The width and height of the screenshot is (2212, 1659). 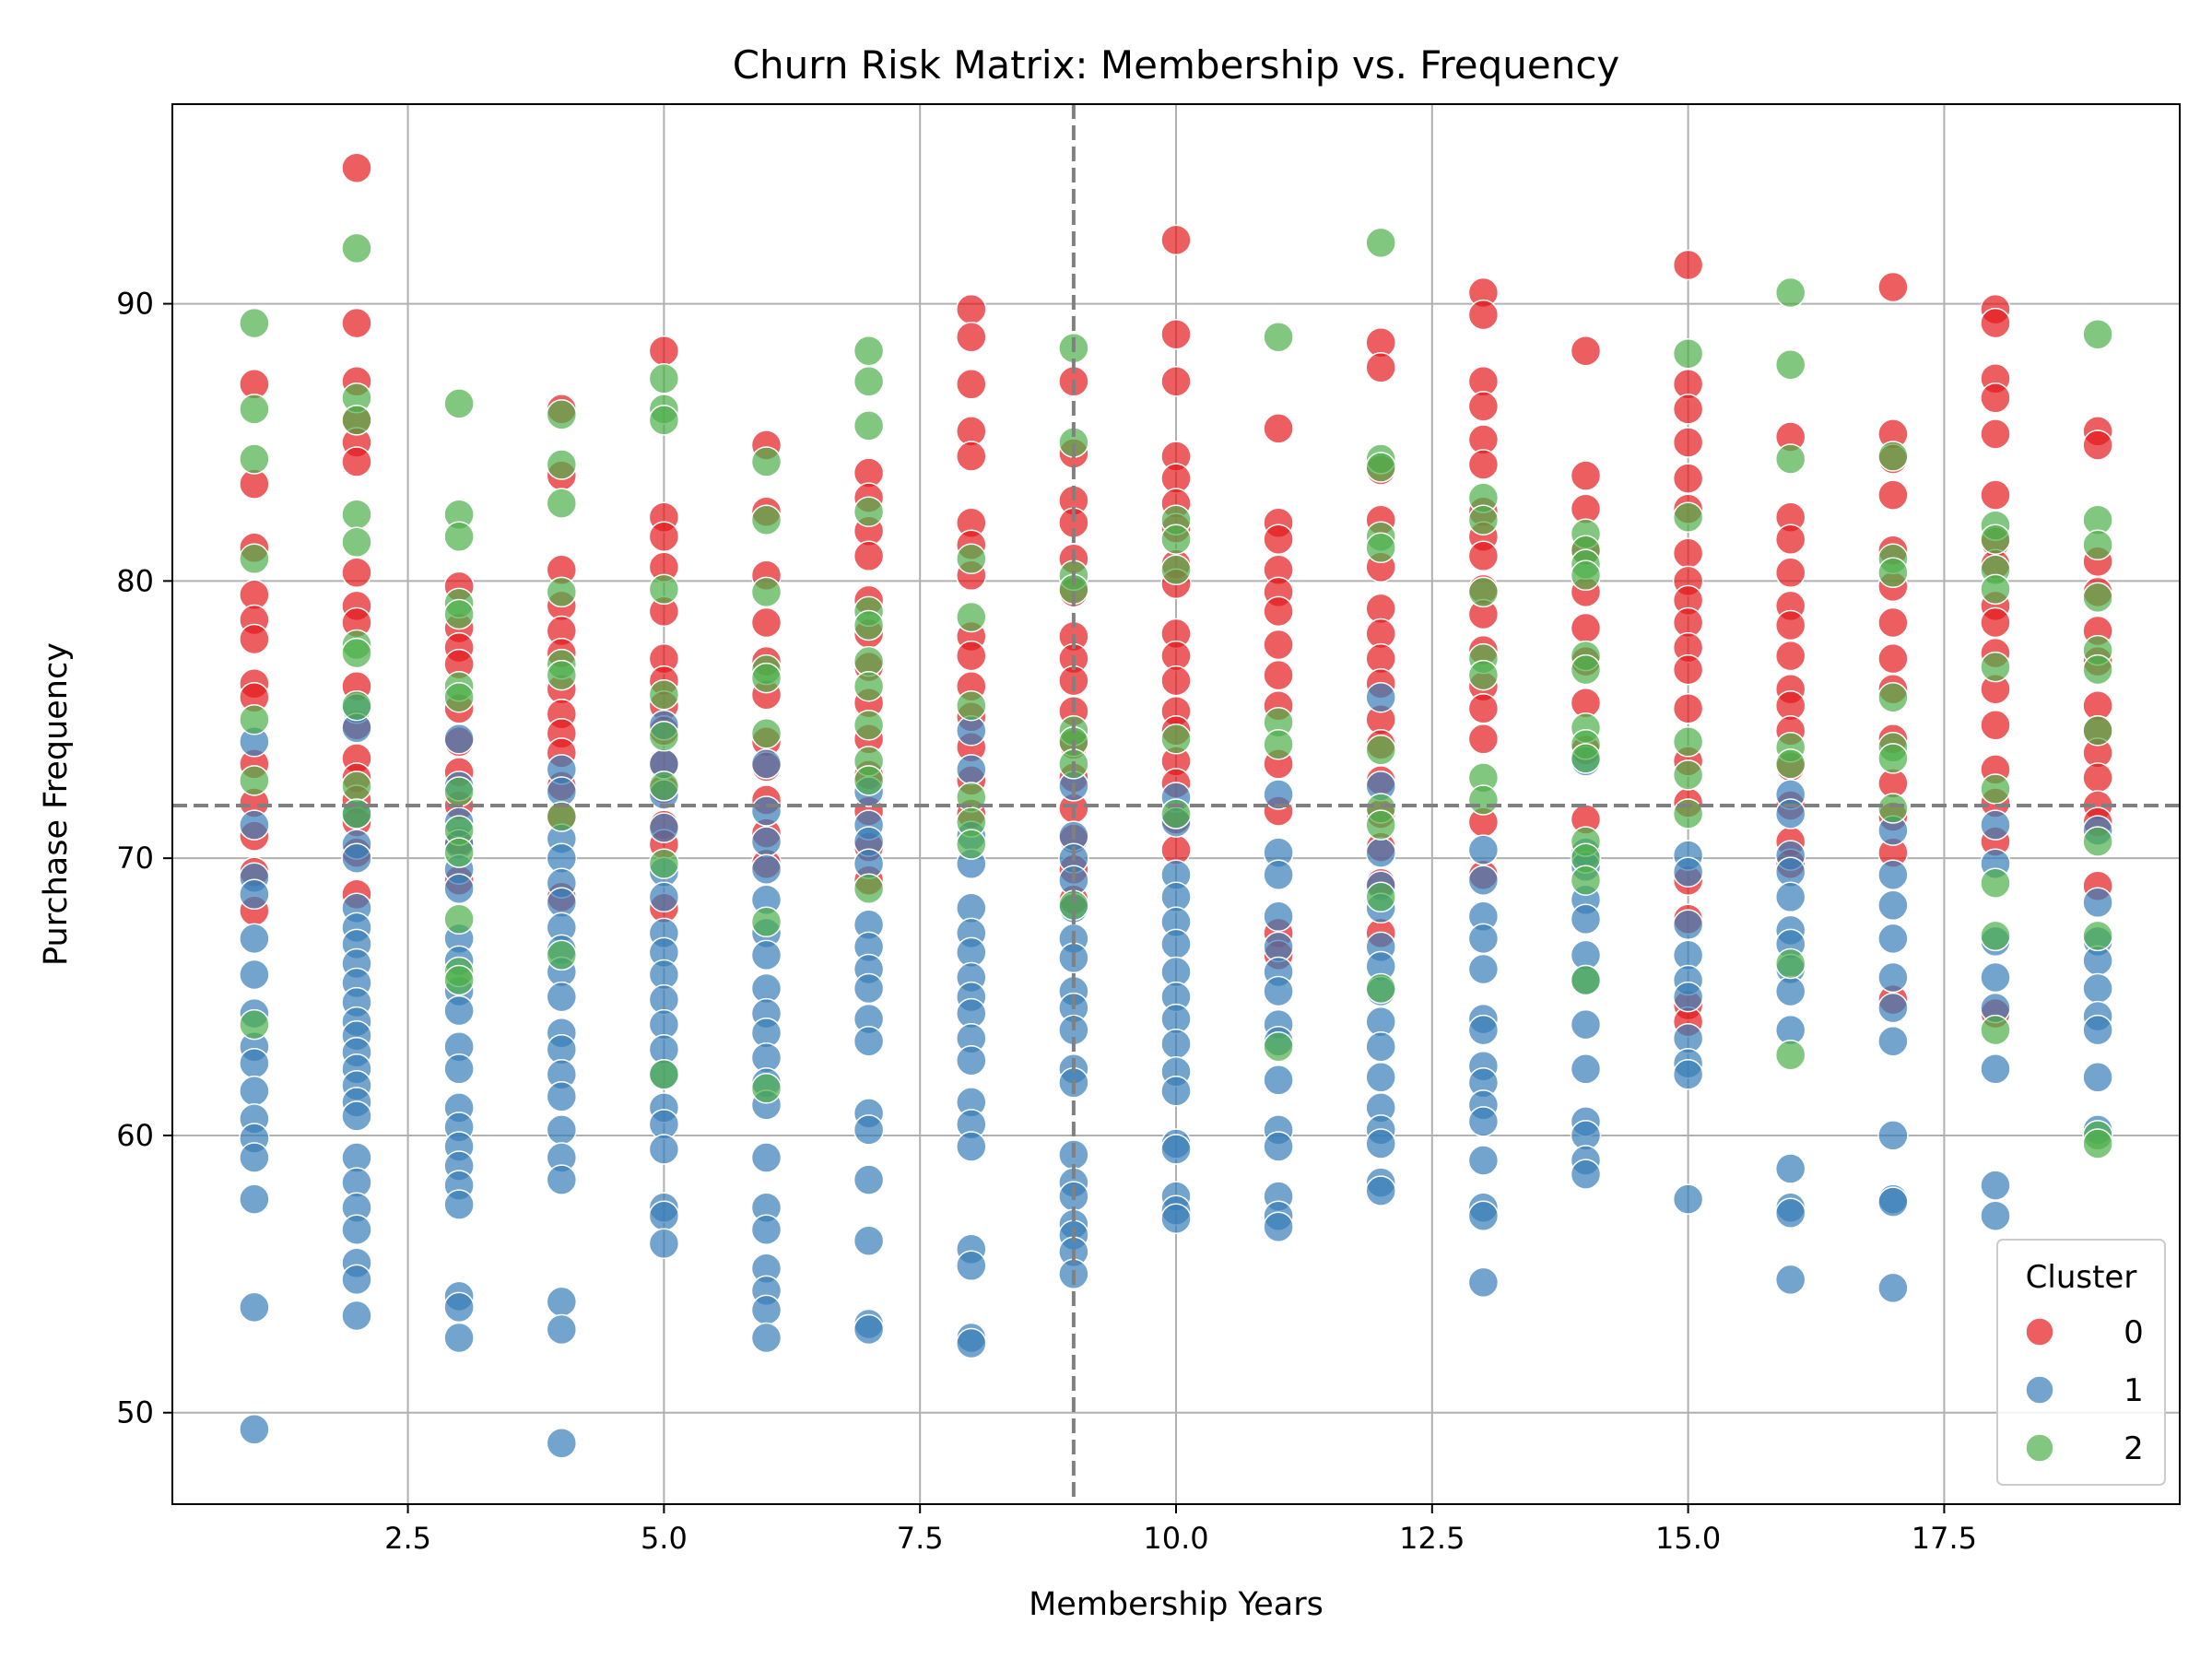 What do you see at coordinates (135, 858) in the screenshot?
I see `y-tick-label: 70` at bounding box center [135, 858].